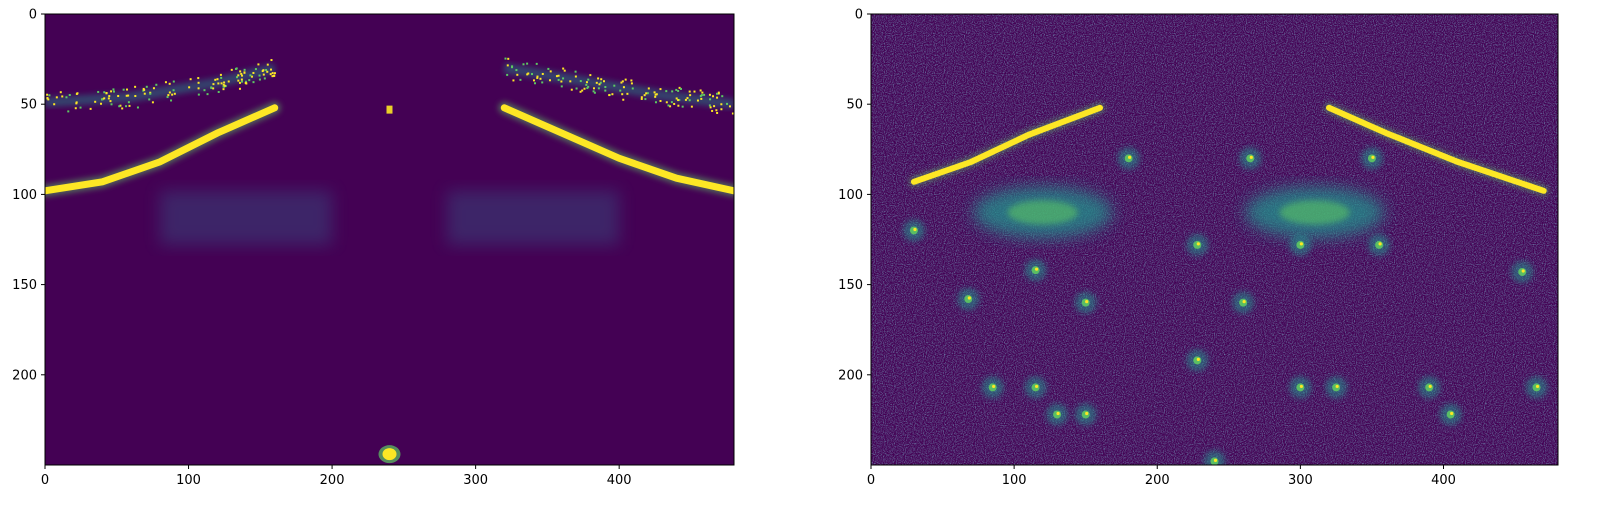  I want to click on left-y-tick-label: 150, so click(24, 285).